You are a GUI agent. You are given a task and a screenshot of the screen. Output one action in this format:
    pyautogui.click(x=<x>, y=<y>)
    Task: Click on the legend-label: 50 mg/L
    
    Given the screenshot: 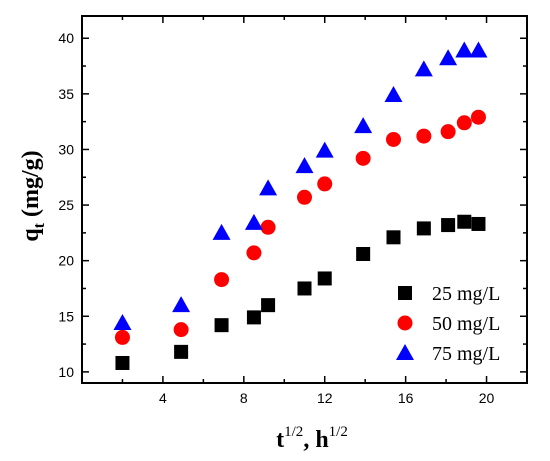 What is the action you would take?
    pyautogui.click(x=466, y=324)
    